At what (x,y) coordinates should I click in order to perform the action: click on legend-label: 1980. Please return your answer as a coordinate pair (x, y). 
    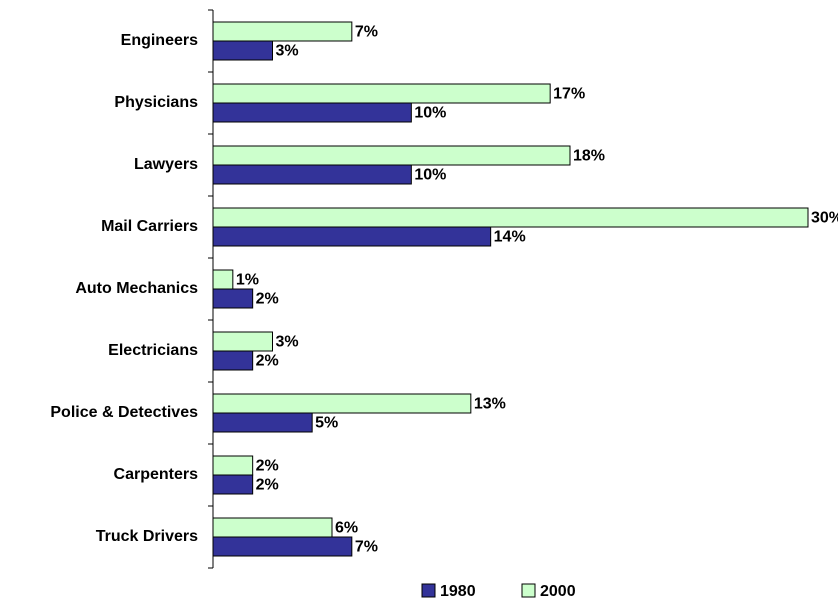
    Looking at the image, I should click on (458, 591).